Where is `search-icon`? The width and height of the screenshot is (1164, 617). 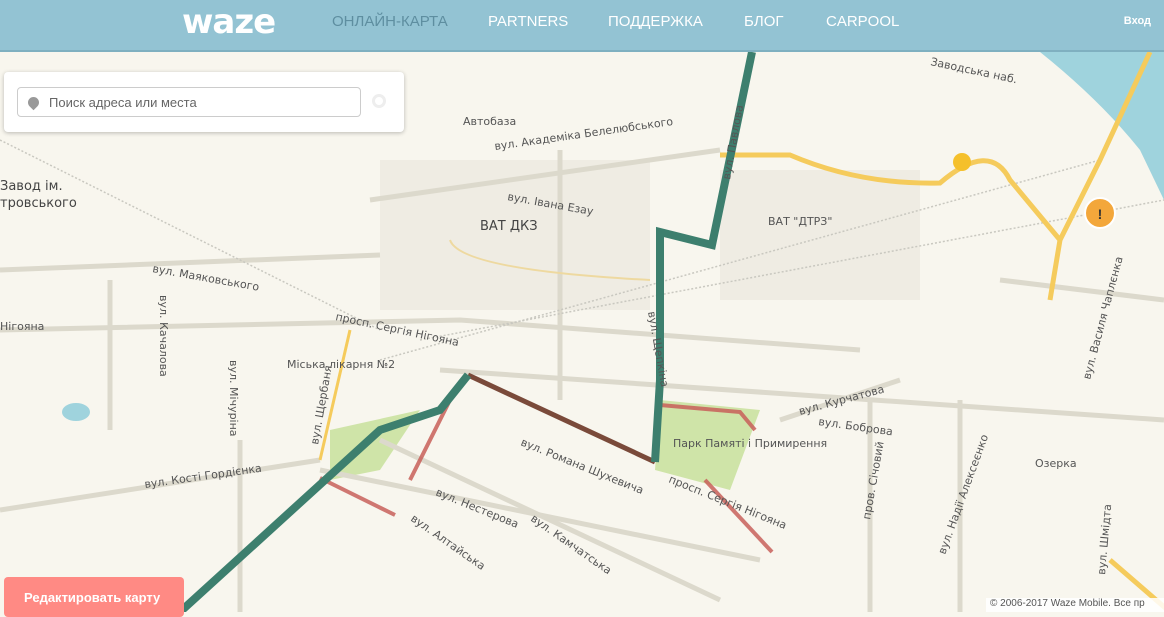
search-icon is located at coordinates (379, 101).